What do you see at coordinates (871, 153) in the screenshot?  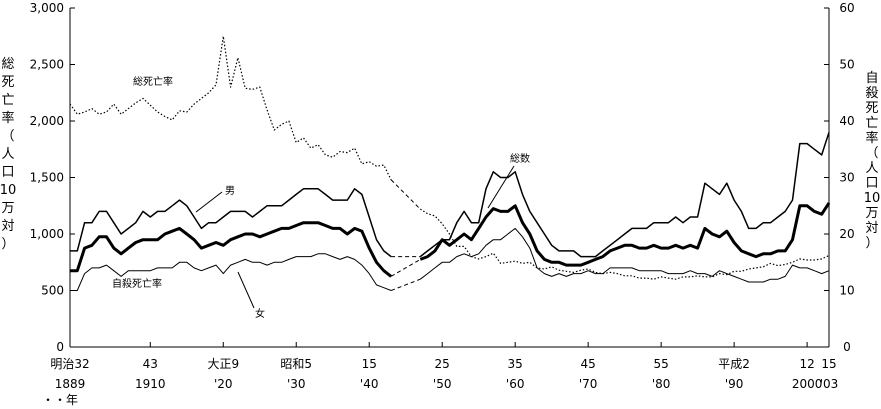 I see `right-axis-title-char: （` at bounding box center [871, 153].